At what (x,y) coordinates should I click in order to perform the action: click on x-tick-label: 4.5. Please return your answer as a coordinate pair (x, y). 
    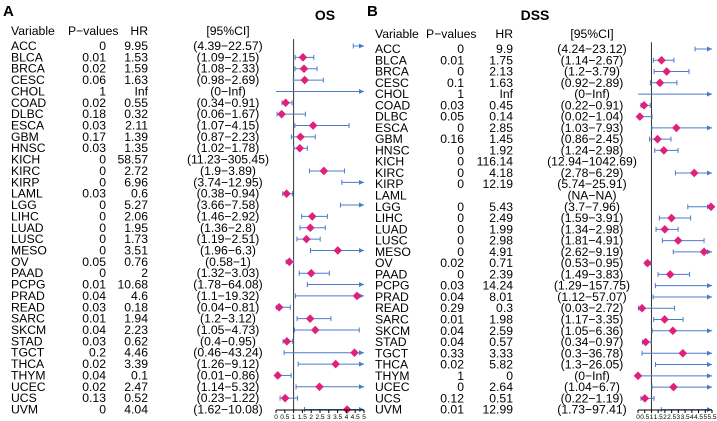
    Looking at the image, I should click on (355, 417).